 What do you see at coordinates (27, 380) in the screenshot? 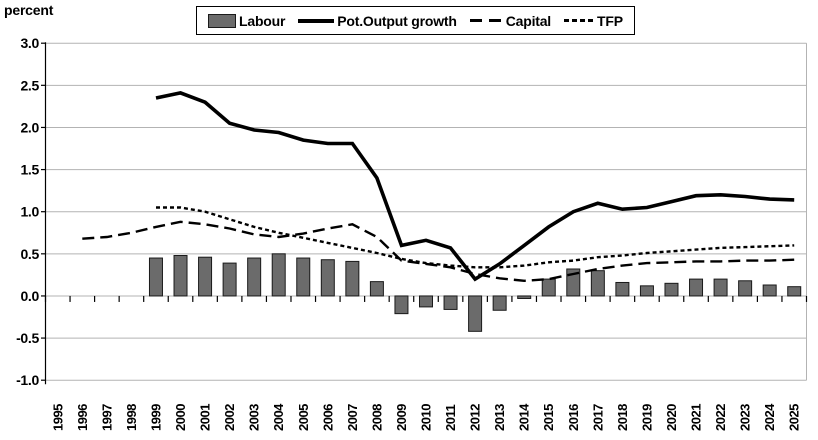
I see `y-tick-label: -1.0` at bounding box center [27, 380].